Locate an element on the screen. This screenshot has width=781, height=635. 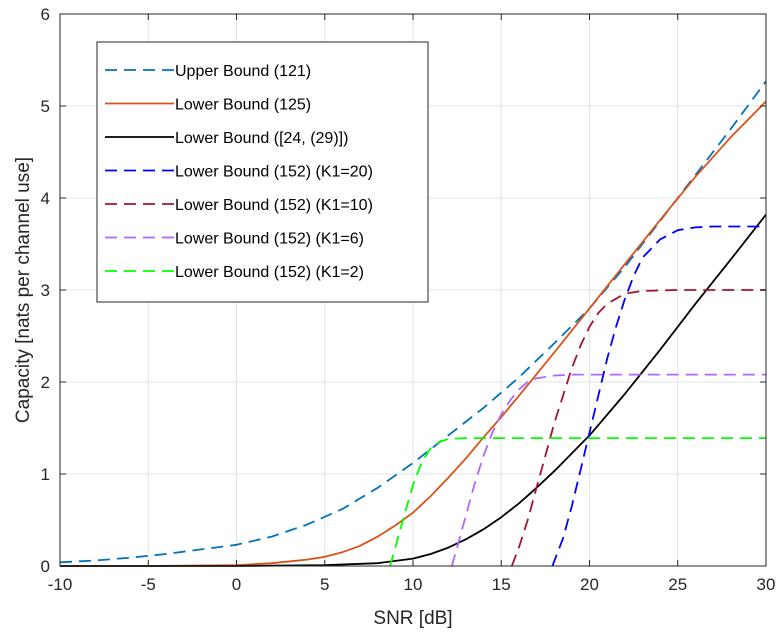
legend-entry-label: Lower Bound (152) (K1=6) is located at coordinates (269, 239).